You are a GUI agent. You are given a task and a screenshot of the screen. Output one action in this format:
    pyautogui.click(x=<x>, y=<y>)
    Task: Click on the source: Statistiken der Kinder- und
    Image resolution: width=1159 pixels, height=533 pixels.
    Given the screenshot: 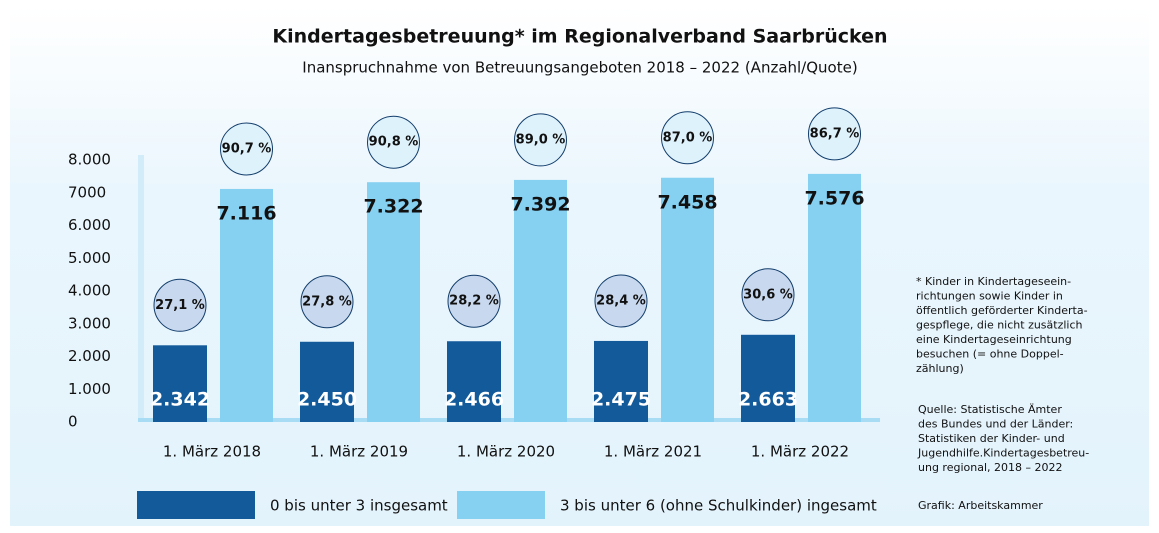 What is the action you would take?
    pyautogui.click(x=991, y=438)
    